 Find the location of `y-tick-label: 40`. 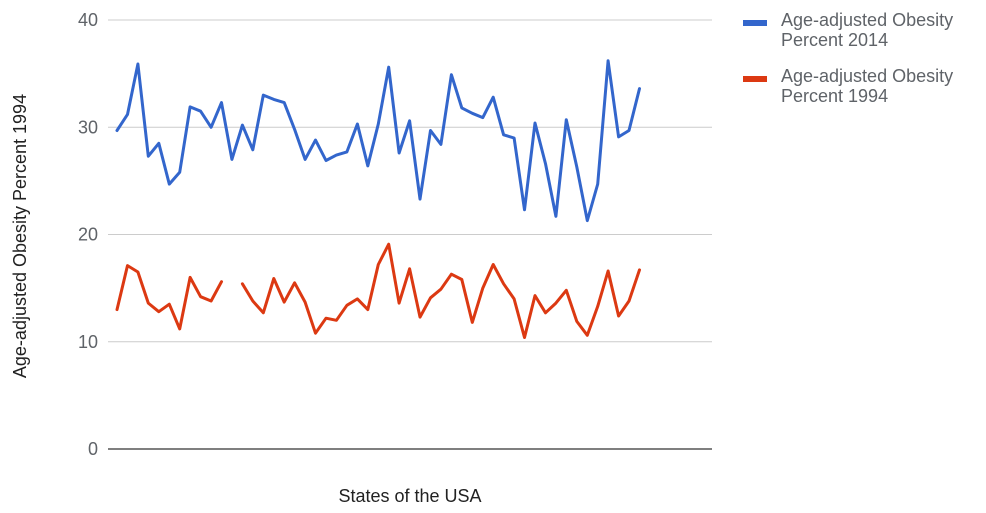

y-tick-label: 40 is located at coordinates (88, 20).